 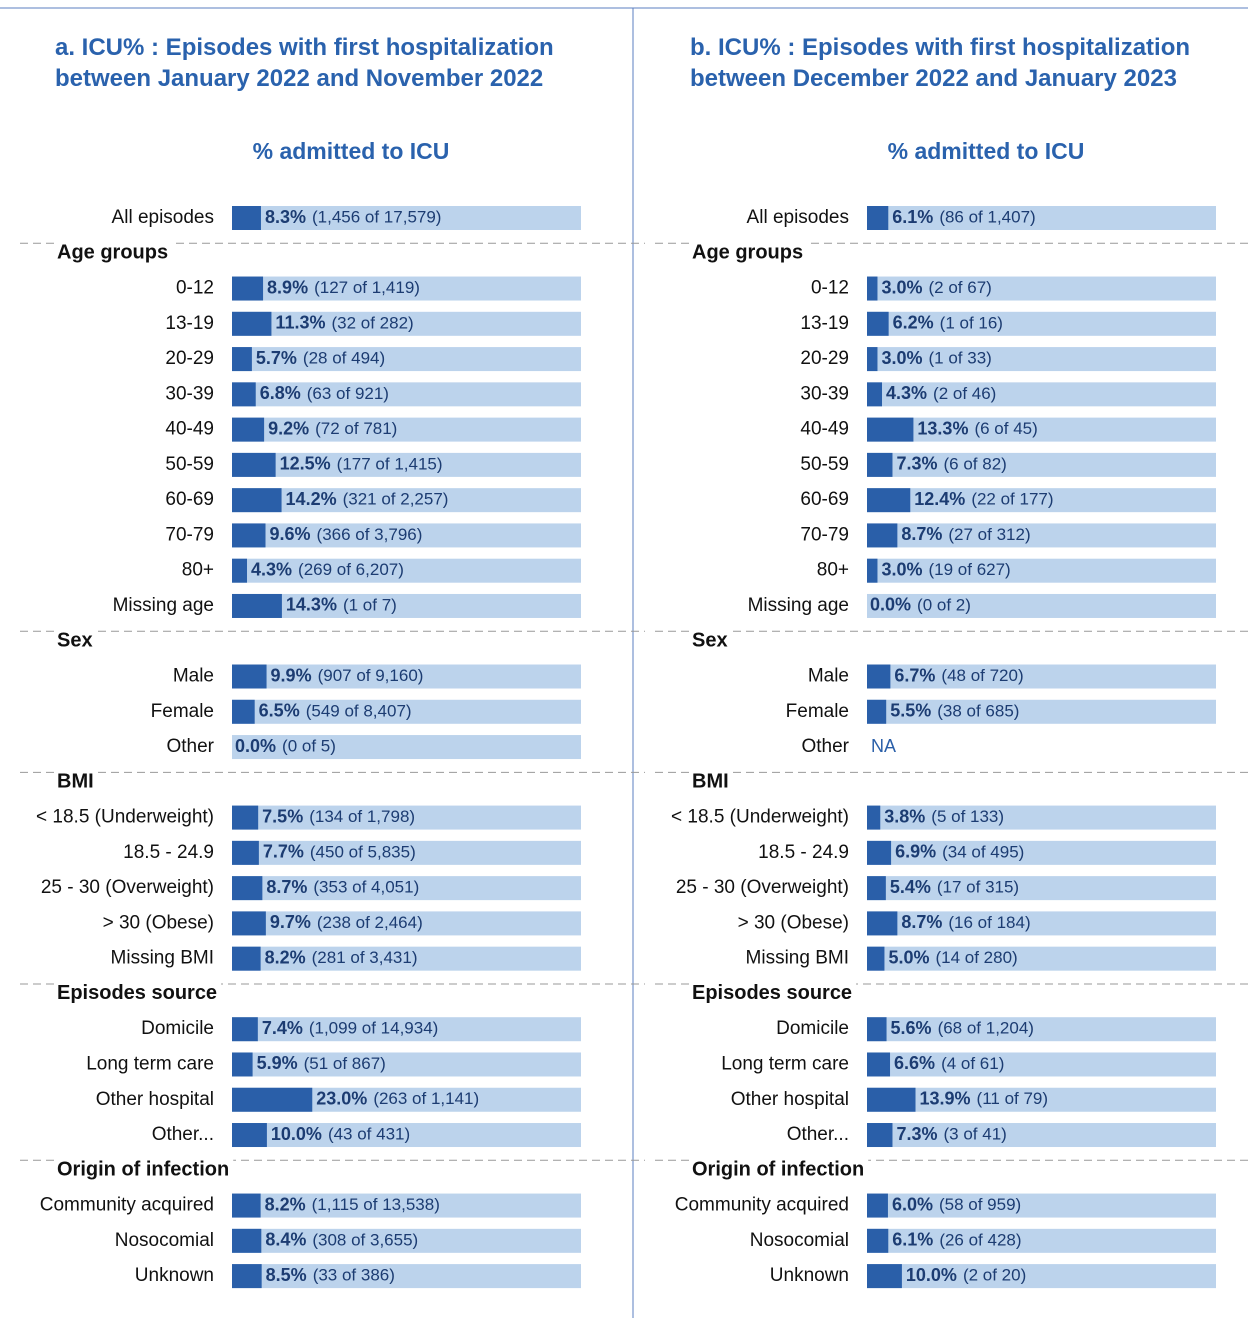 I want to click on count-label: (38 of 685), so click(x=978, y=710).